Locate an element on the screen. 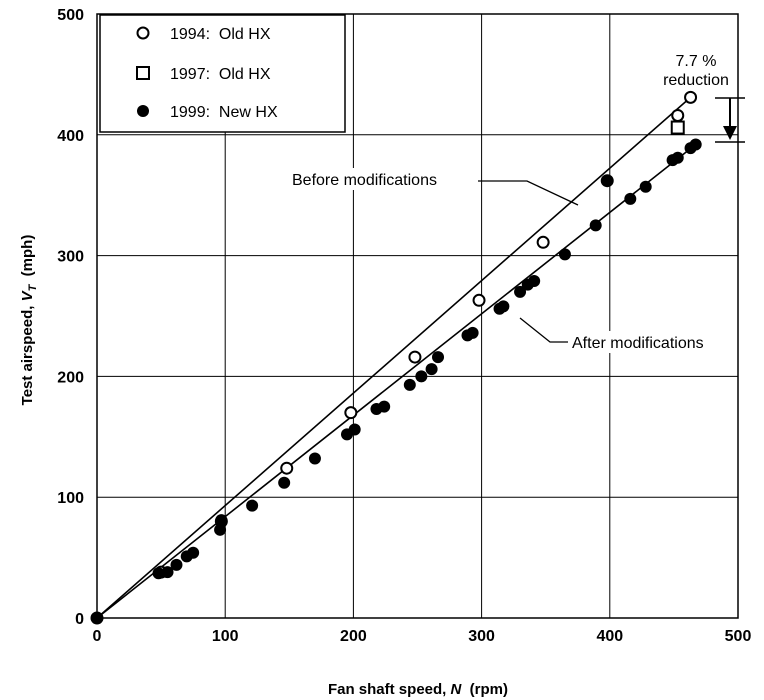 This screenshot has width=764, height=700. reduction-text-label: reduction is located at coordinates (696, 80).